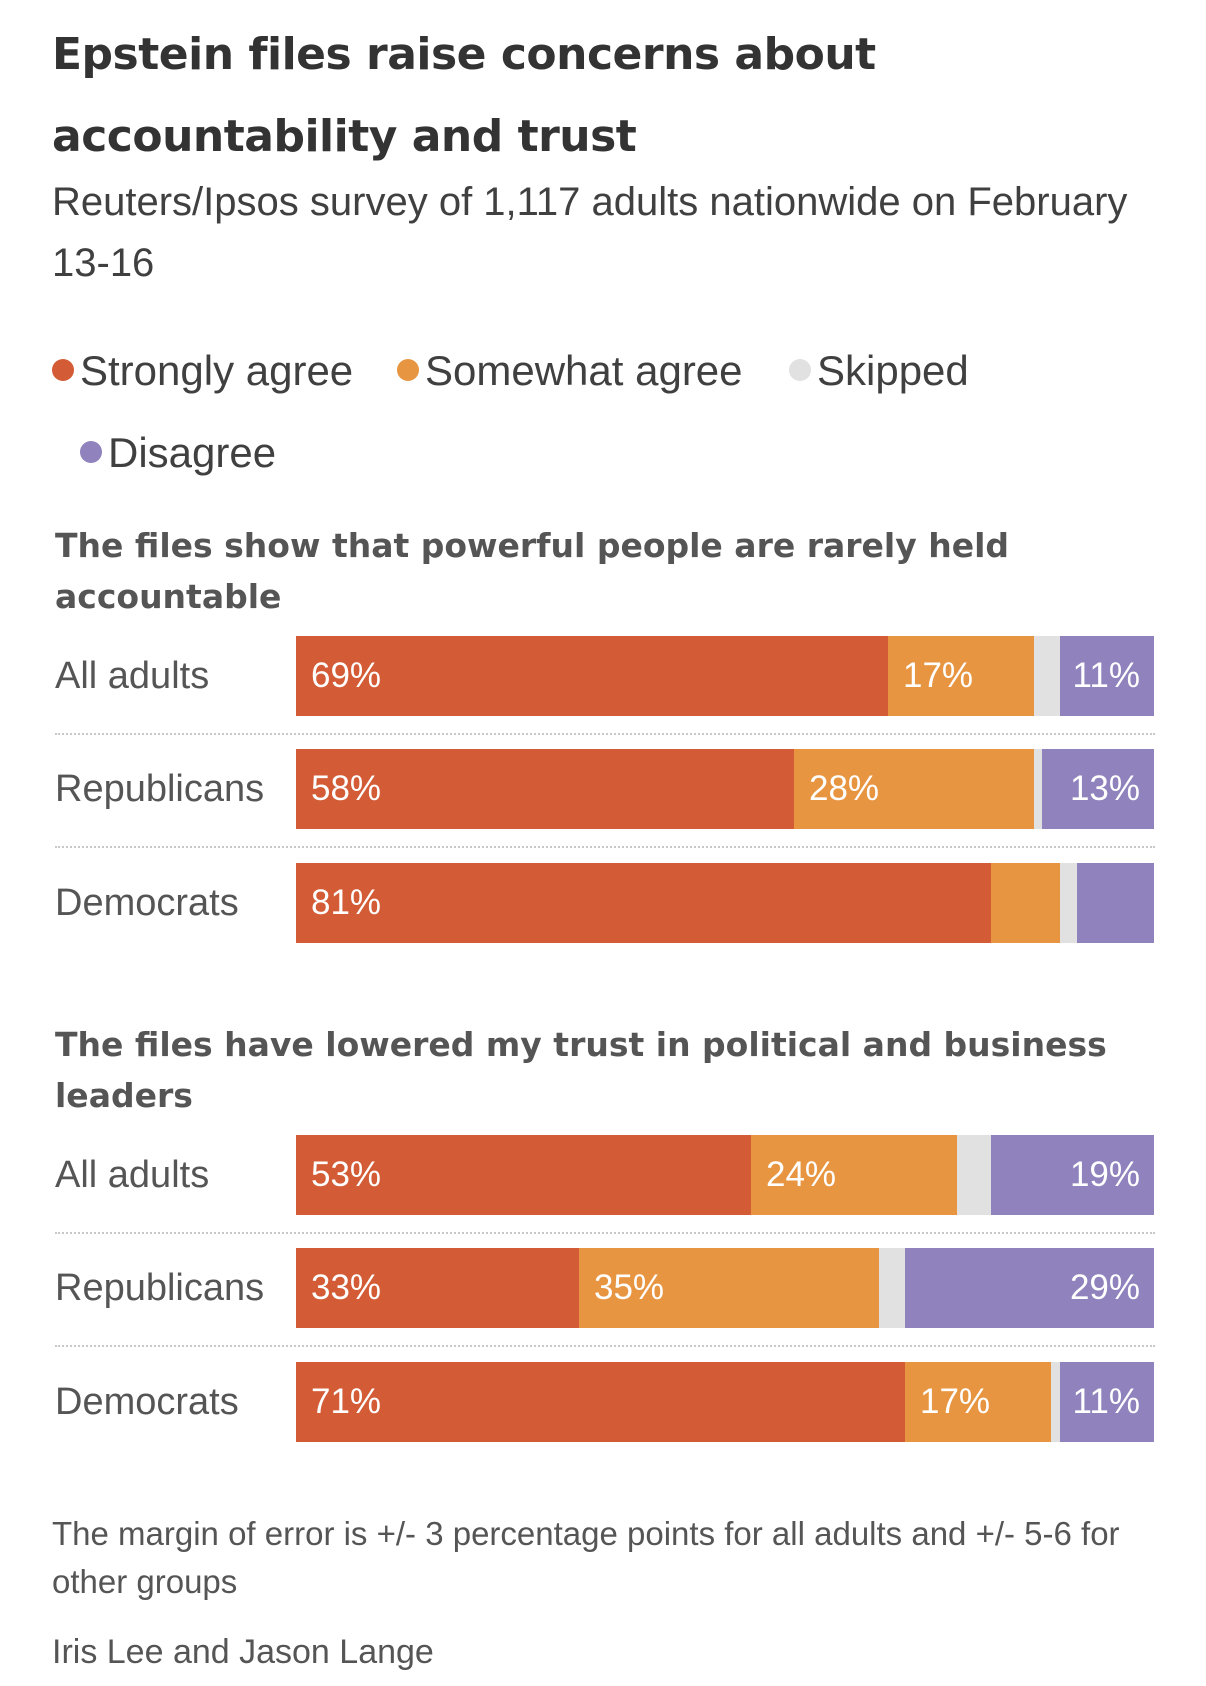  I want to click on legend-item-disagree: Disagree, so click(178, 453).